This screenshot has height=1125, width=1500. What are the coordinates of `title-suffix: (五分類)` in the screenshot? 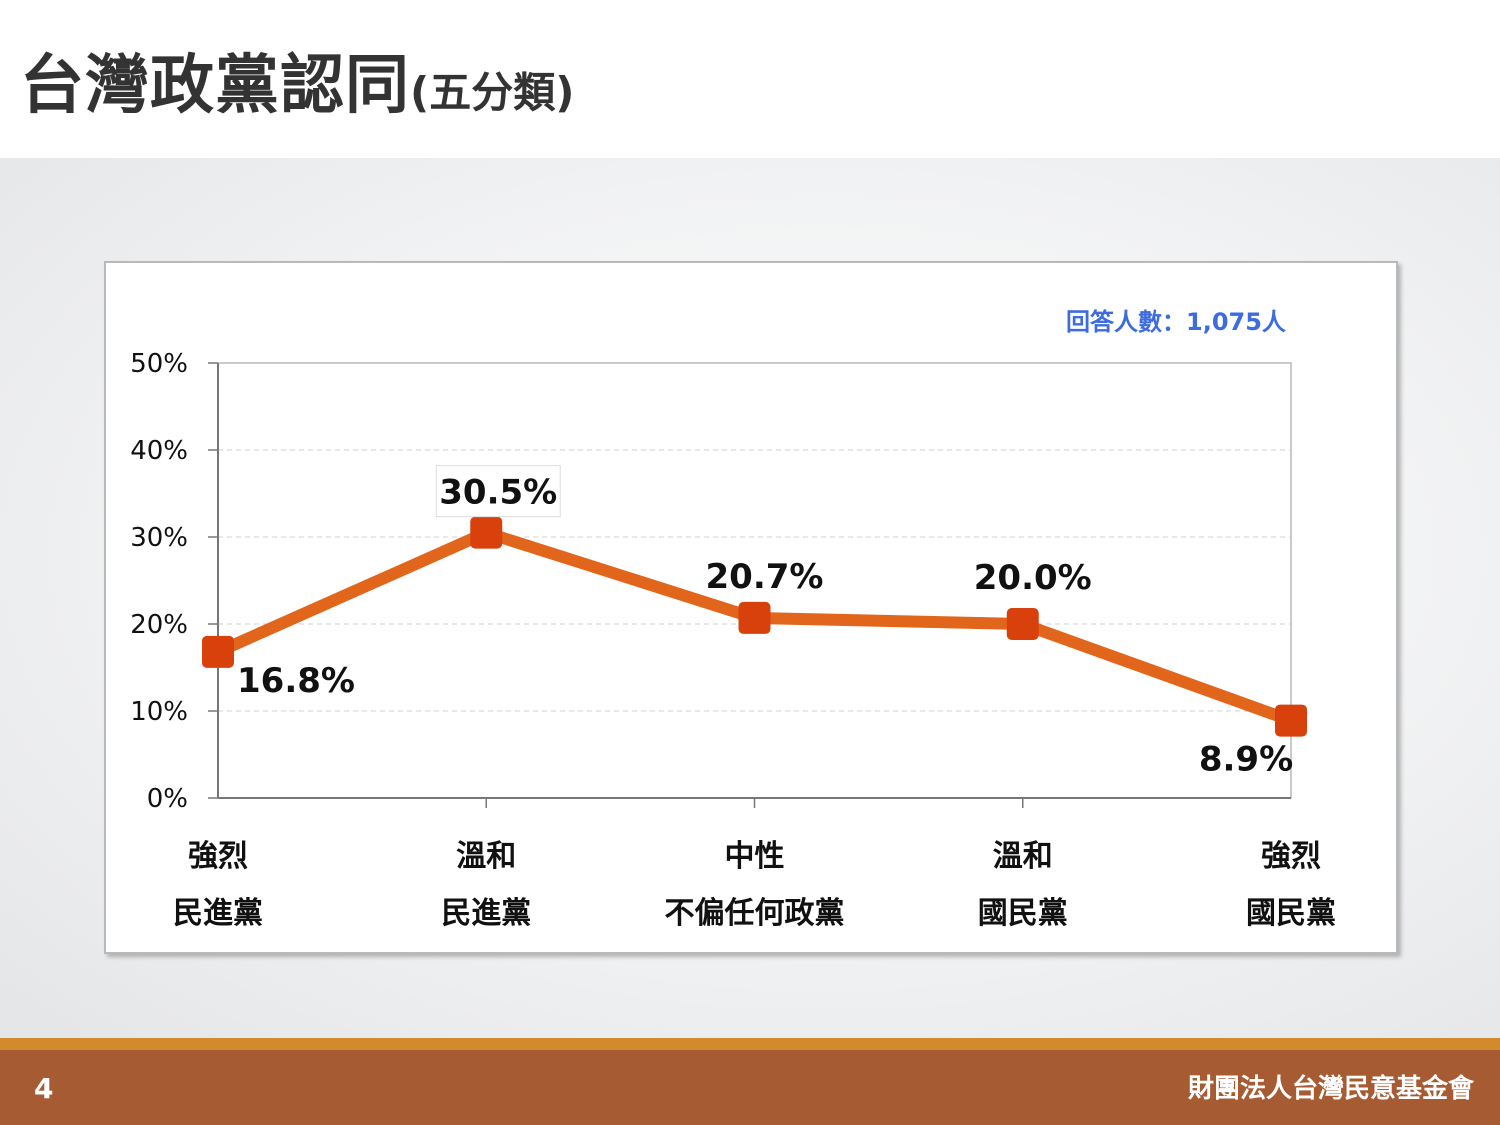 It's located at (492, 92).